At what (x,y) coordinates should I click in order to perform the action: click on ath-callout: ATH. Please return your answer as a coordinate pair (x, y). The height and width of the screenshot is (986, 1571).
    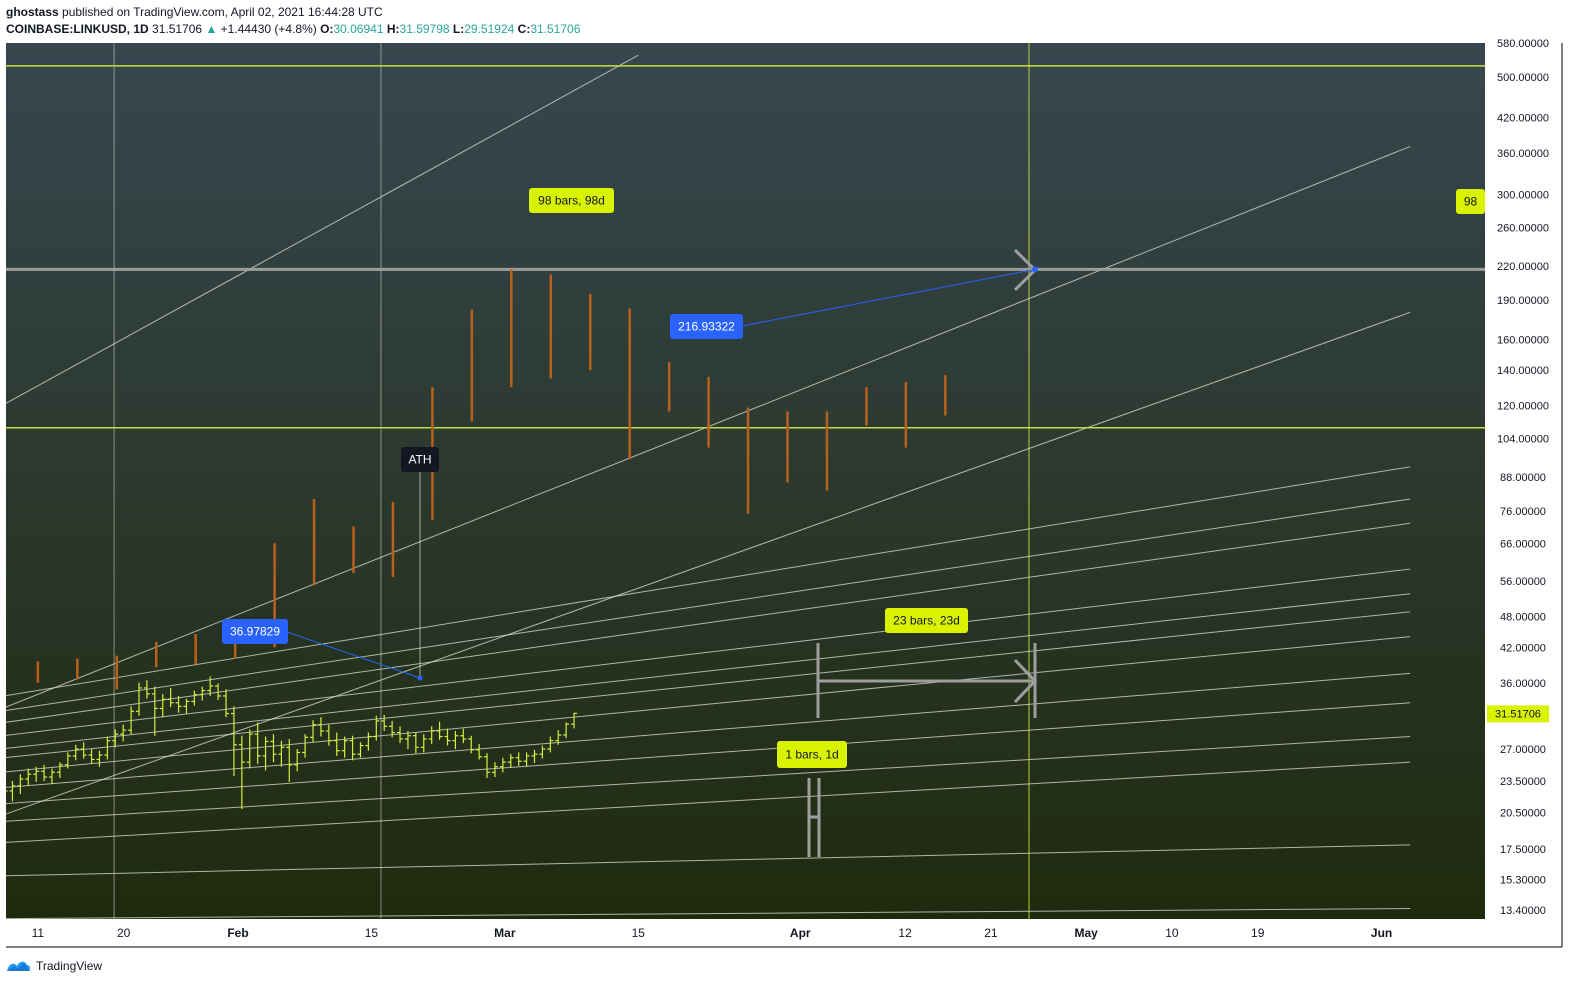
    Looking at the image, I should click on (420, 459).